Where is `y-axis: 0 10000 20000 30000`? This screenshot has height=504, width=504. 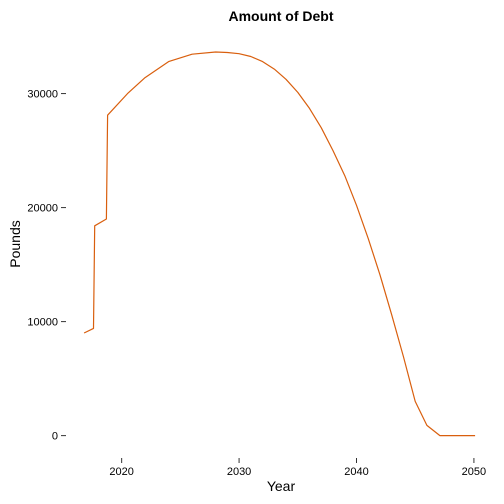 y-axis: 0 10000 20000 30000 is located at coordinates (46, 266).